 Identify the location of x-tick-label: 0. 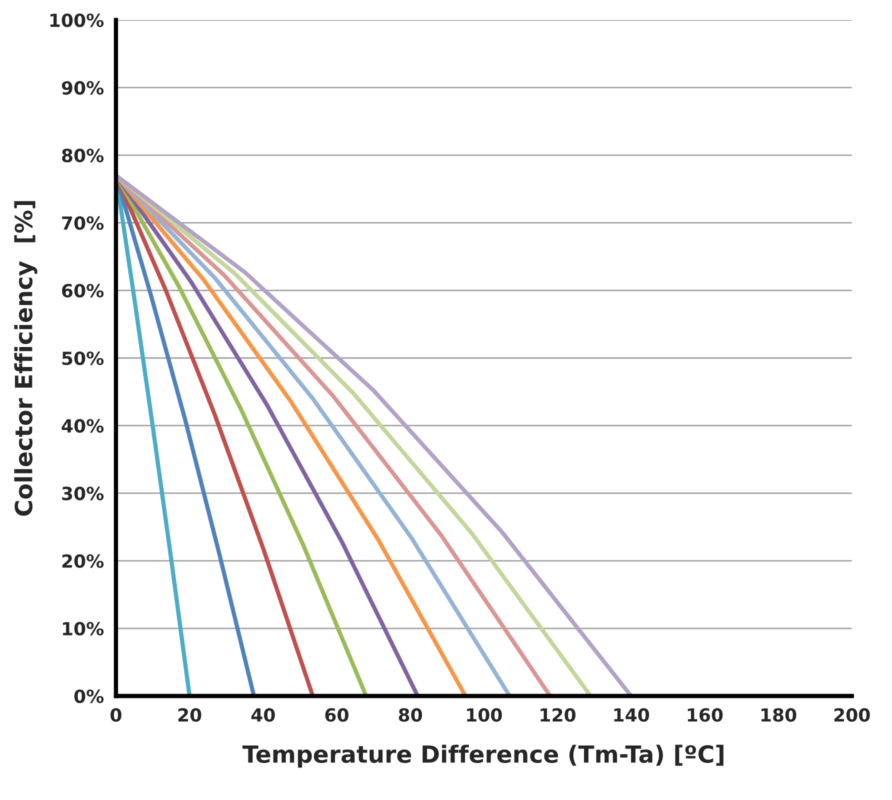
(116, 715).